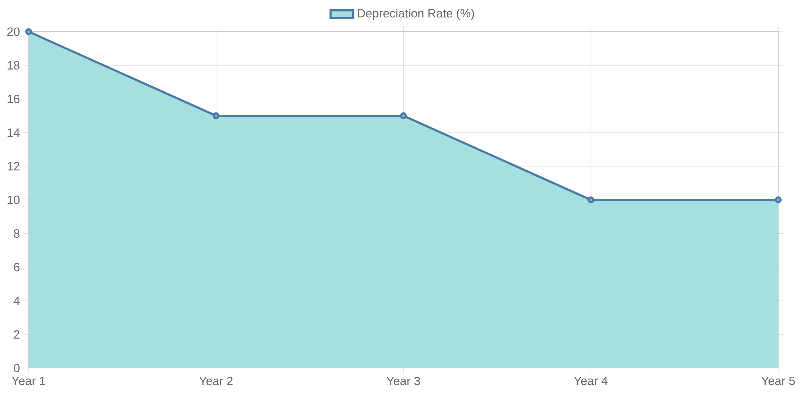  What do you see at coordinates (591, 381) in the screenshot?
I see `x-tick-label: Year 4` at bounding box center [591, 381].